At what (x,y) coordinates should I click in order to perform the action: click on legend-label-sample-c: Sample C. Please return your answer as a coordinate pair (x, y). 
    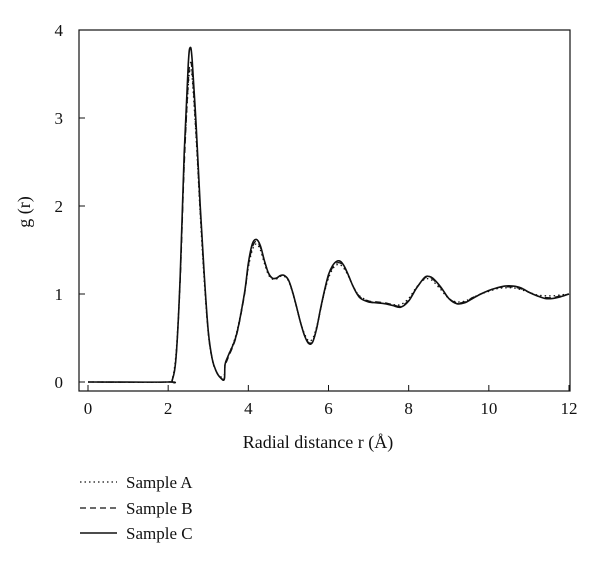
    Looking at the image, I should click on (159, 533).